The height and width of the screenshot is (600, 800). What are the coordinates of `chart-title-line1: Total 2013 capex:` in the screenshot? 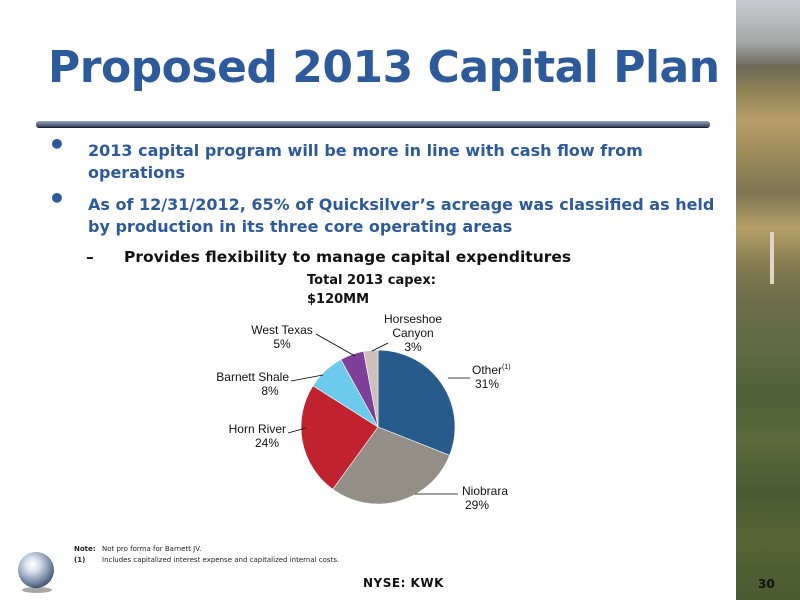 It's located at (371, 280).